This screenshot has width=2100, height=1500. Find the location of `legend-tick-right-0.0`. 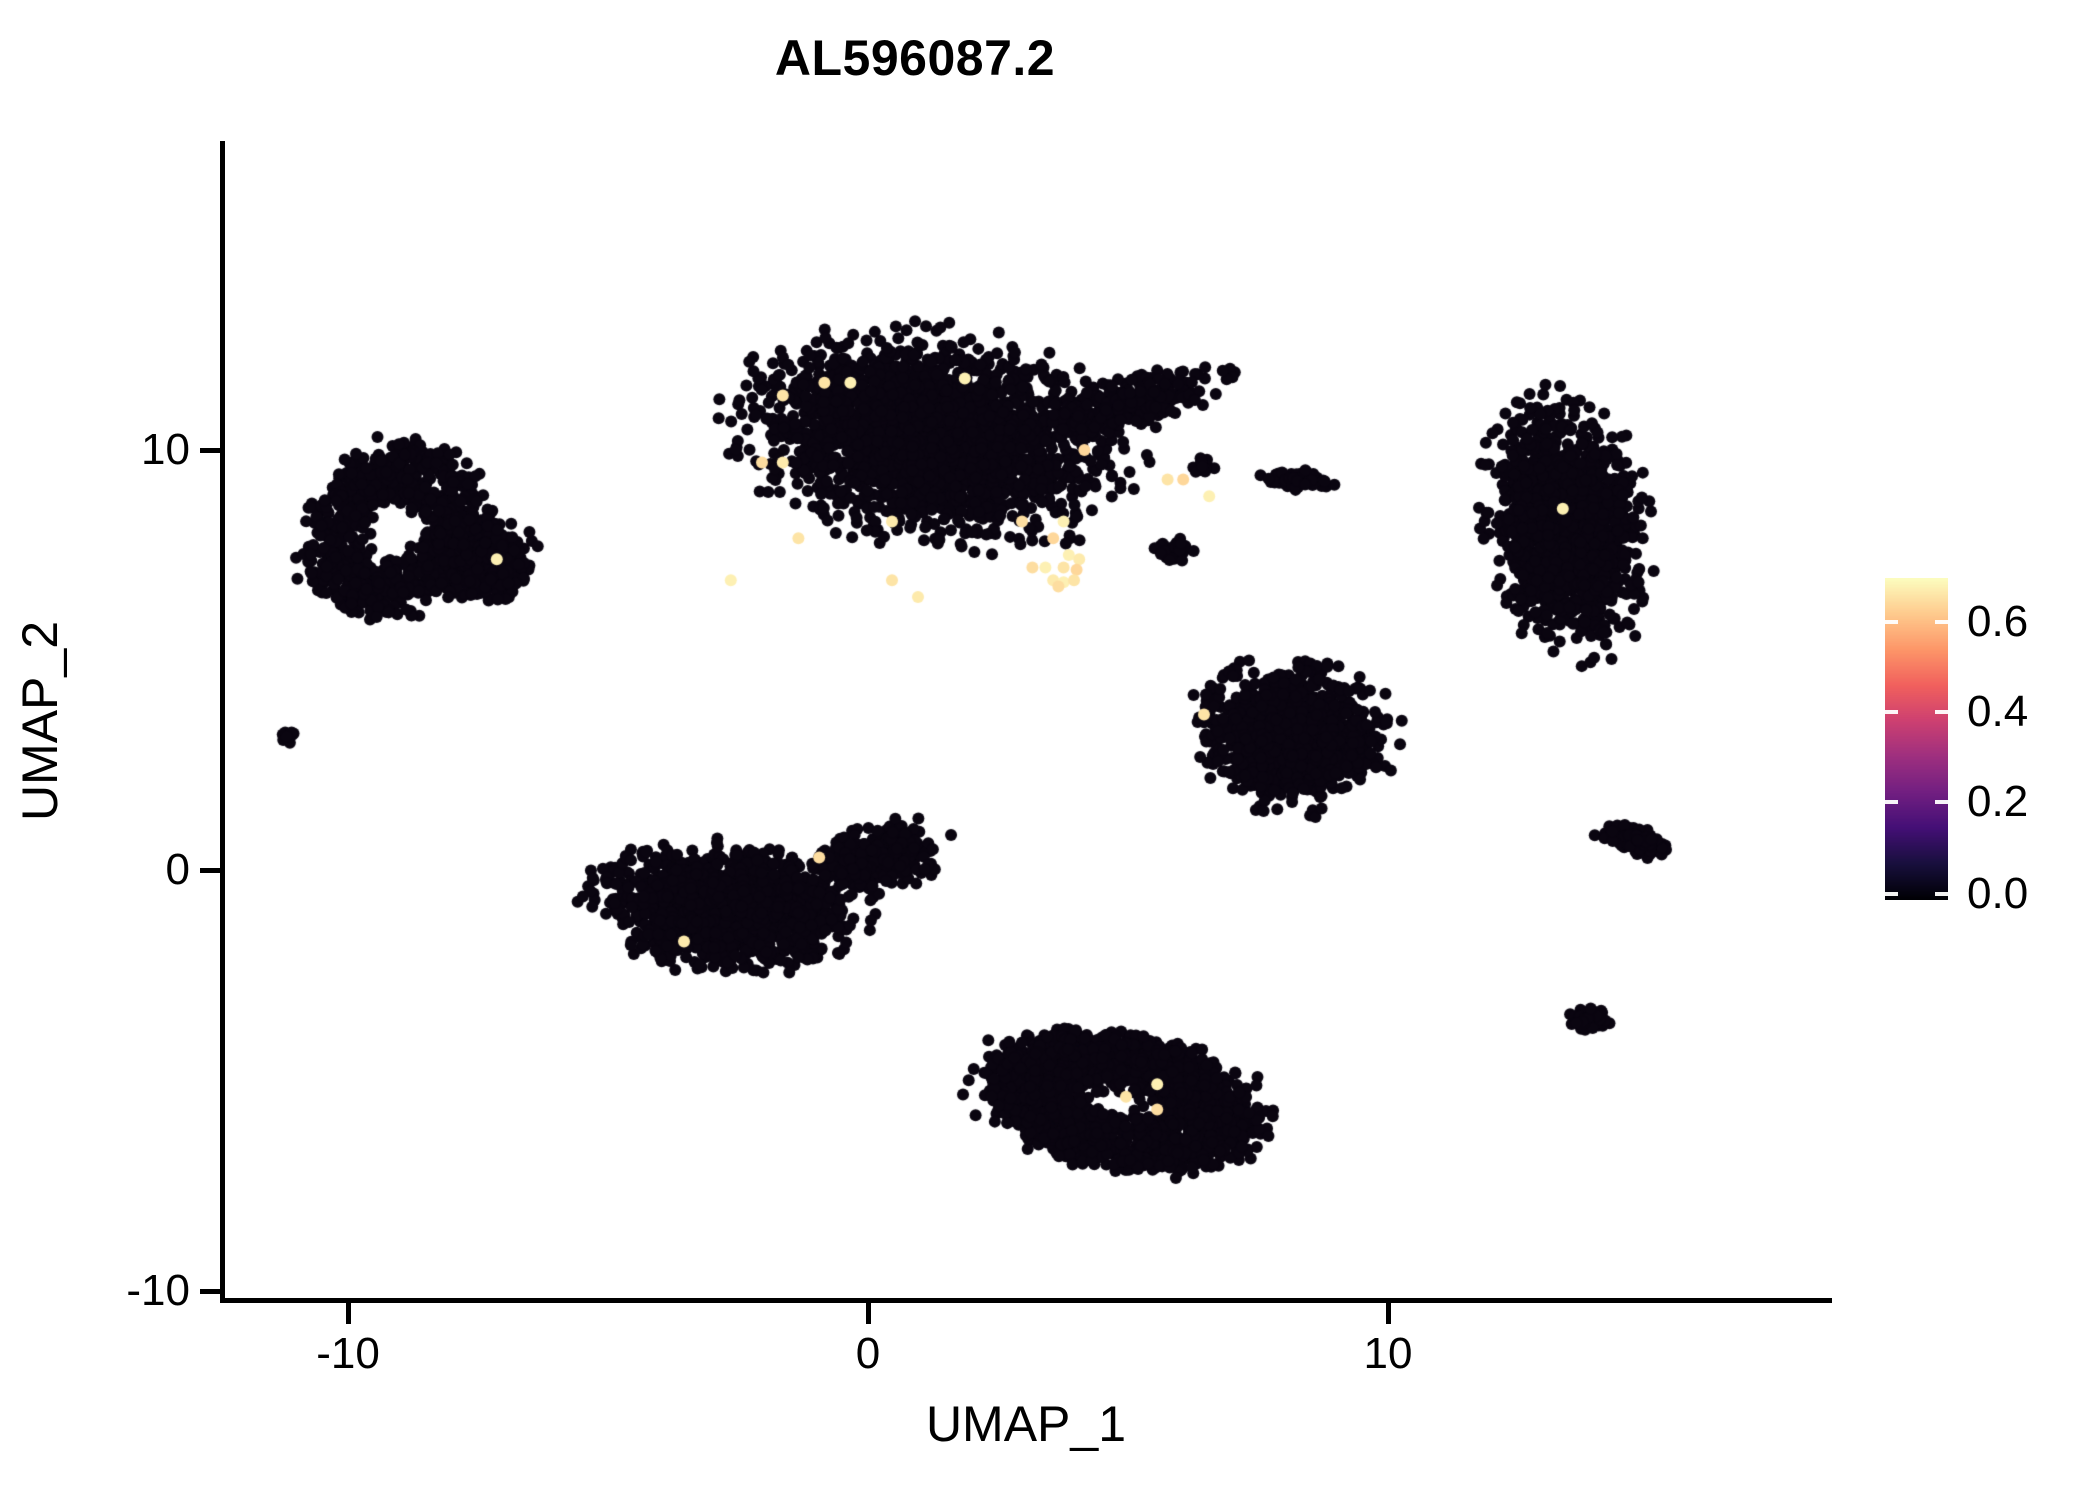

legend-tick-right-0.0 is located at coordinates (1941, 894).